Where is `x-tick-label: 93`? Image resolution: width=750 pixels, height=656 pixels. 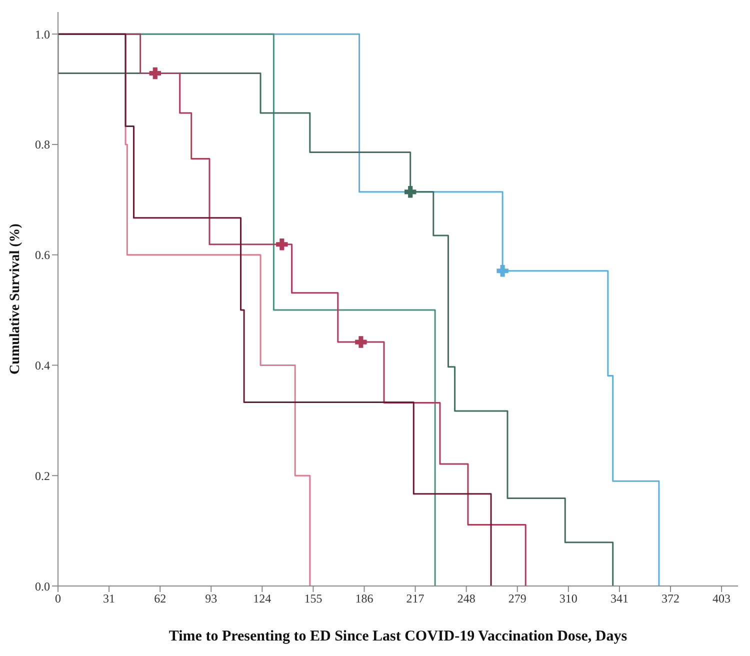 x-tick-label: 93 is located at coordinates (211, 599).